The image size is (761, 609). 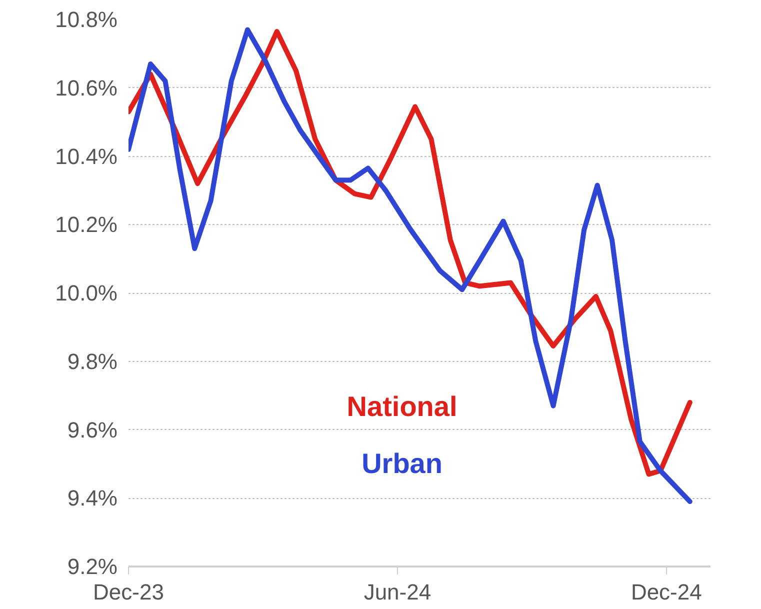 I want to click on y-tick-label: 10.8%, so click(x=86, y=19).